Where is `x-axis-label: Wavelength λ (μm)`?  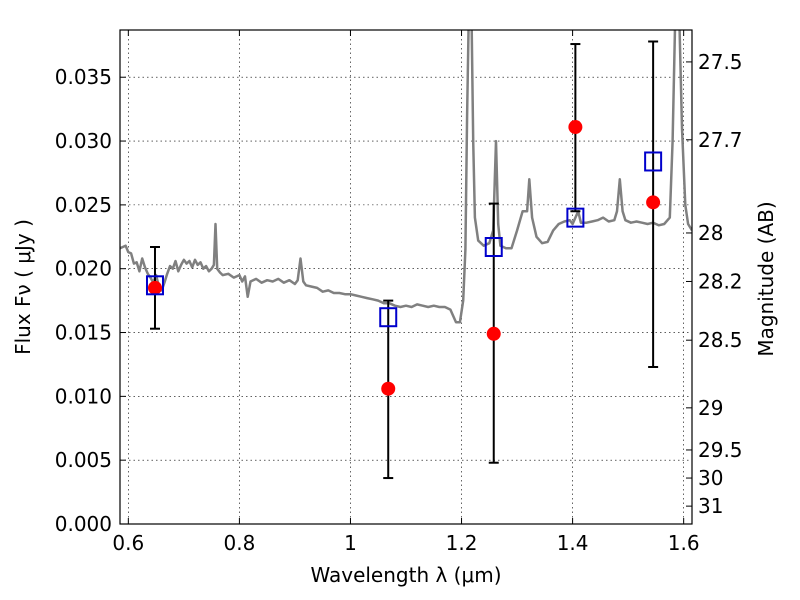
x-axis-label: Wavelength λ (μm) is located at coordinates (405, 575).